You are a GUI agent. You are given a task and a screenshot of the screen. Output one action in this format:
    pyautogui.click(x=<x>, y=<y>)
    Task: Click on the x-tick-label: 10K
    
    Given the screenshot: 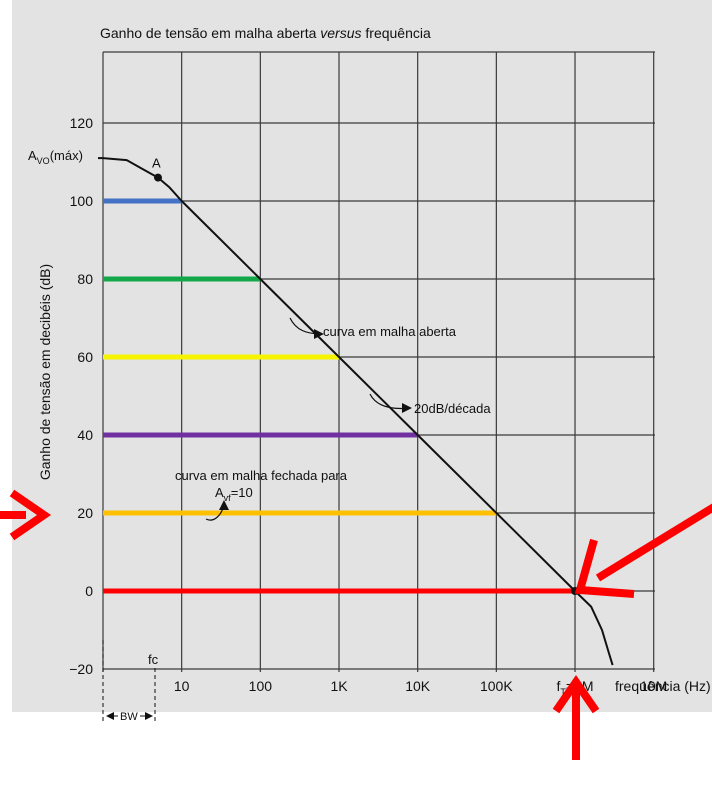 What is the action you would take?
    pyautogui.click(x=418, y=686)
    